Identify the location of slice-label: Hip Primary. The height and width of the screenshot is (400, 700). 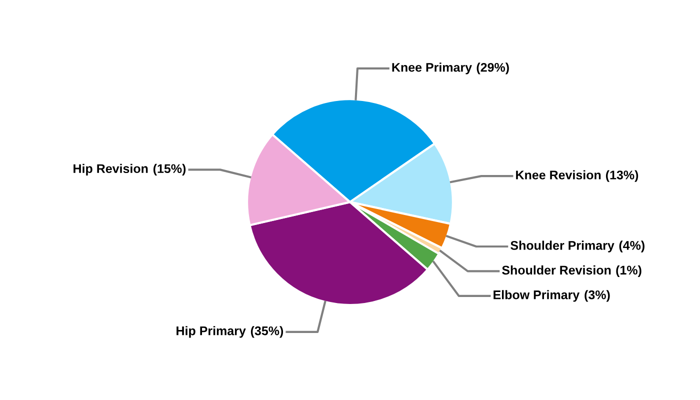
(211, 332).